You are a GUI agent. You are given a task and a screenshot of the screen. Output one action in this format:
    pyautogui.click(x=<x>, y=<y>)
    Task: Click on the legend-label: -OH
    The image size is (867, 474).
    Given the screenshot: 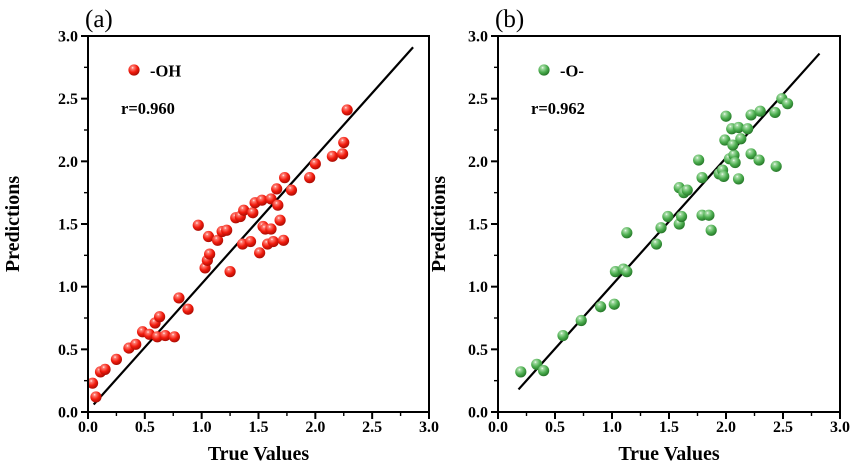 What is the action you would take?
    pyautogui.click(x=165, y=71)
    